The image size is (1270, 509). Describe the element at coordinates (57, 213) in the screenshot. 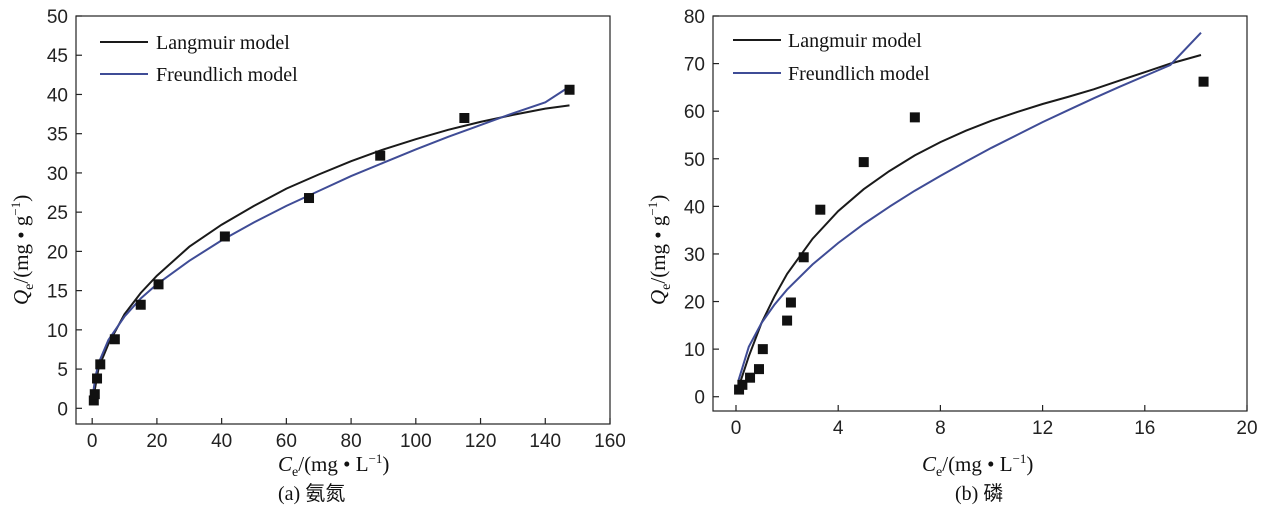

I see `y-tick-label: 25` at that location.